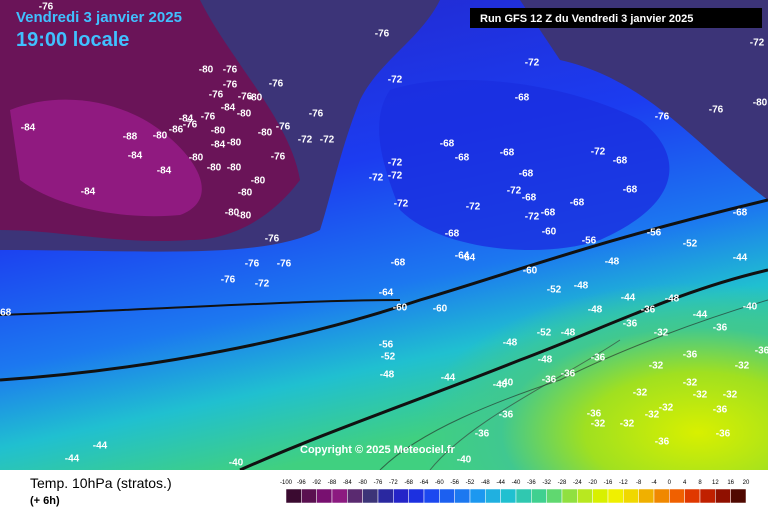 The width and height of the screenshot is (768, 517). What do you see at coordinates (715, 483) in the screenshot?
I see `scale-tick-label: 12` at bounding box center [715, 483].